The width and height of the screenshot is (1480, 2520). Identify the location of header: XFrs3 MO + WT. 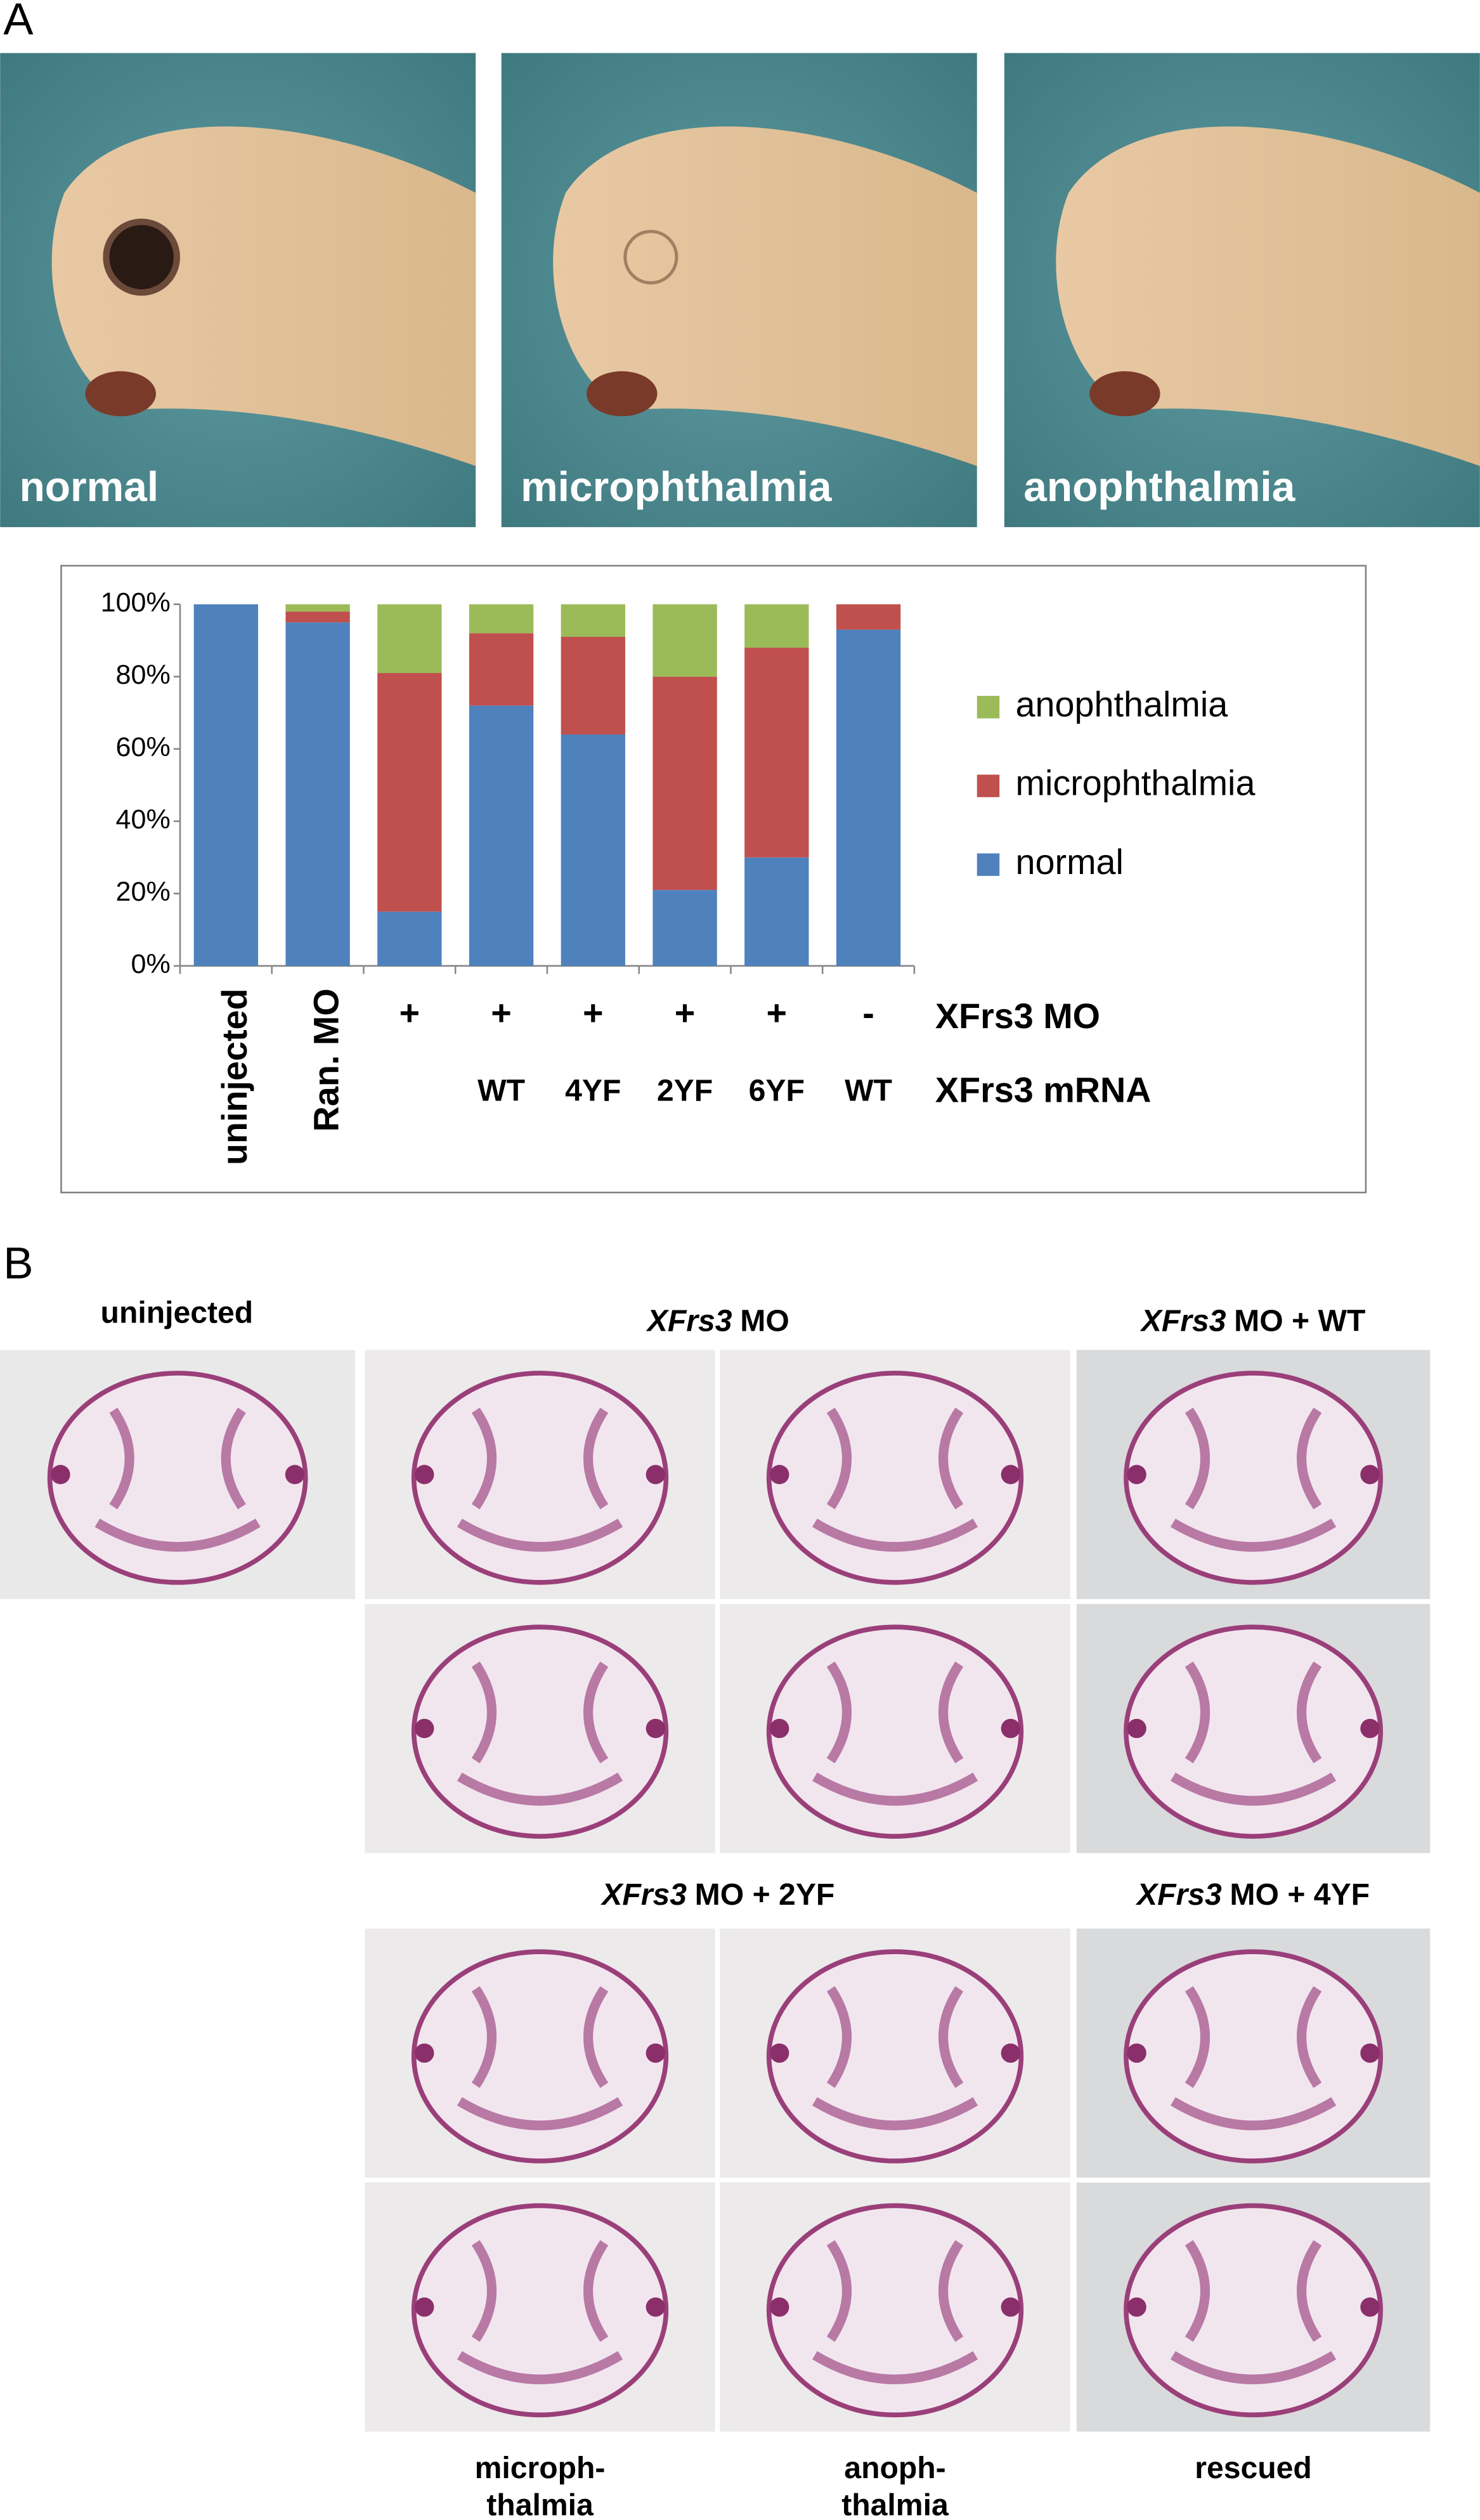
(1252, 1320).